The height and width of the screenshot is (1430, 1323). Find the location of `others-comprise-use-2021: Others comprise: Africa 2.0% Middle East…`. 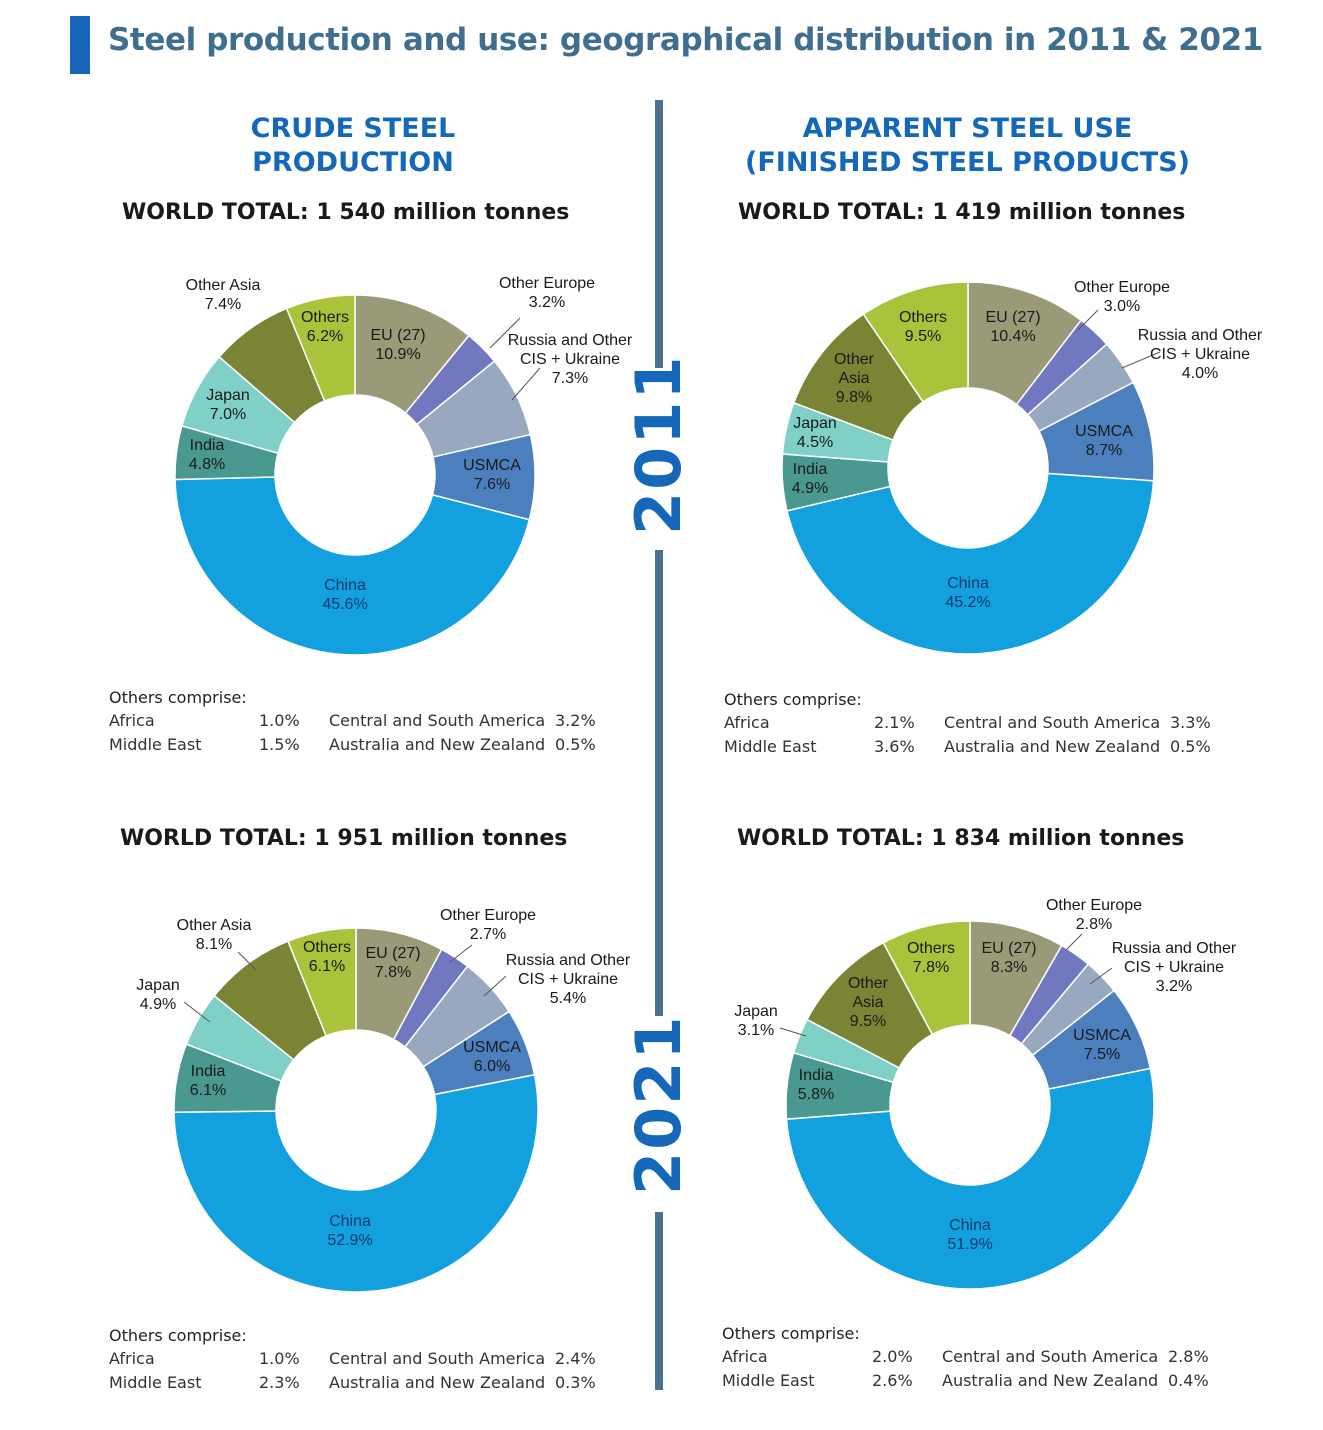

others-comprise-use-2021: Others comprise: Africa 2.0% Middle East… is located at coordinates (982, 1359).